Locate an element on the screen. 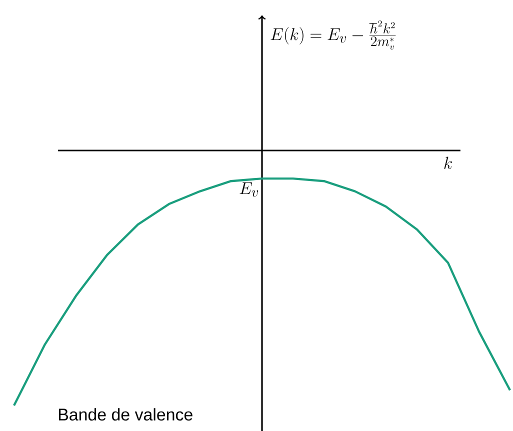  text: $E(k) = E_v - \frac{\hbar^2 k^2}{2m_v^*}$ is located at coordinates (333, 35).